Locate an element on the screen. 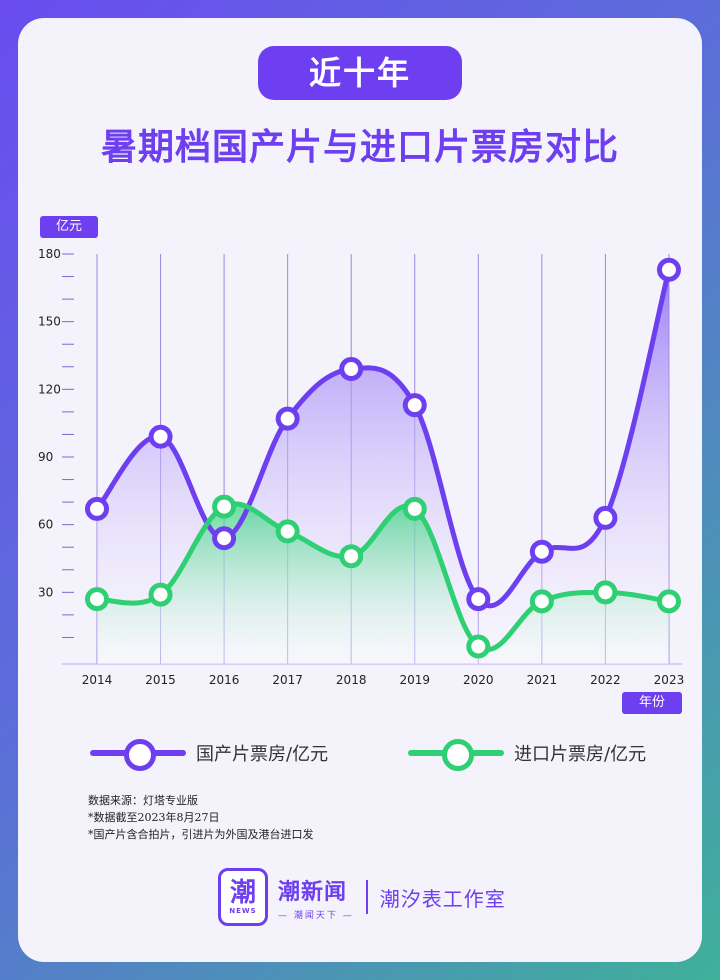 The image size is (720, 980). y-tick-label: 180 is located at coordinates (49, 254).